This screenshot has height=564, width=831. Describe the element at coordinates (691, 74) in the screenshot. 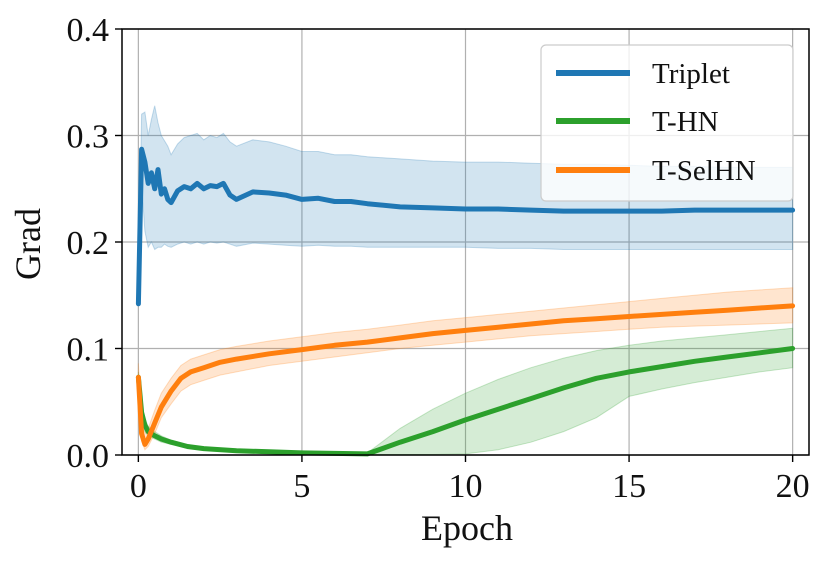

I see `legend-label-triplet: Triplet` at that location.